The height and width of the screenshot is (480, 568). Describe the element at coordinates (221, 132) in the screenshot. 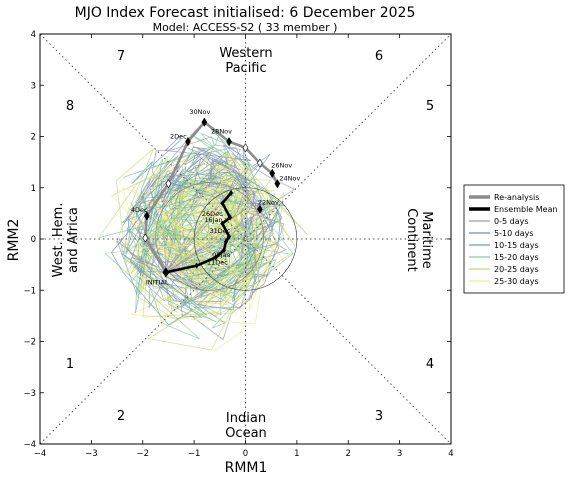

I see `reanalysis-date-label: 28Nov` at that location.